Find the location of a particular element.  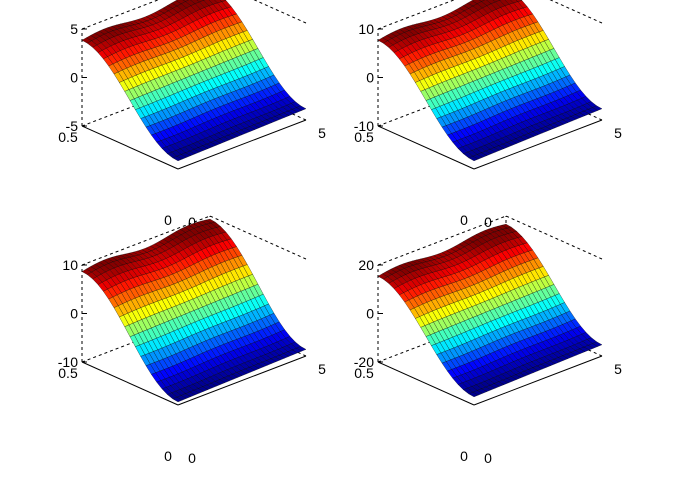

z-tick-label: -5 is located at coordinates (72, 126).